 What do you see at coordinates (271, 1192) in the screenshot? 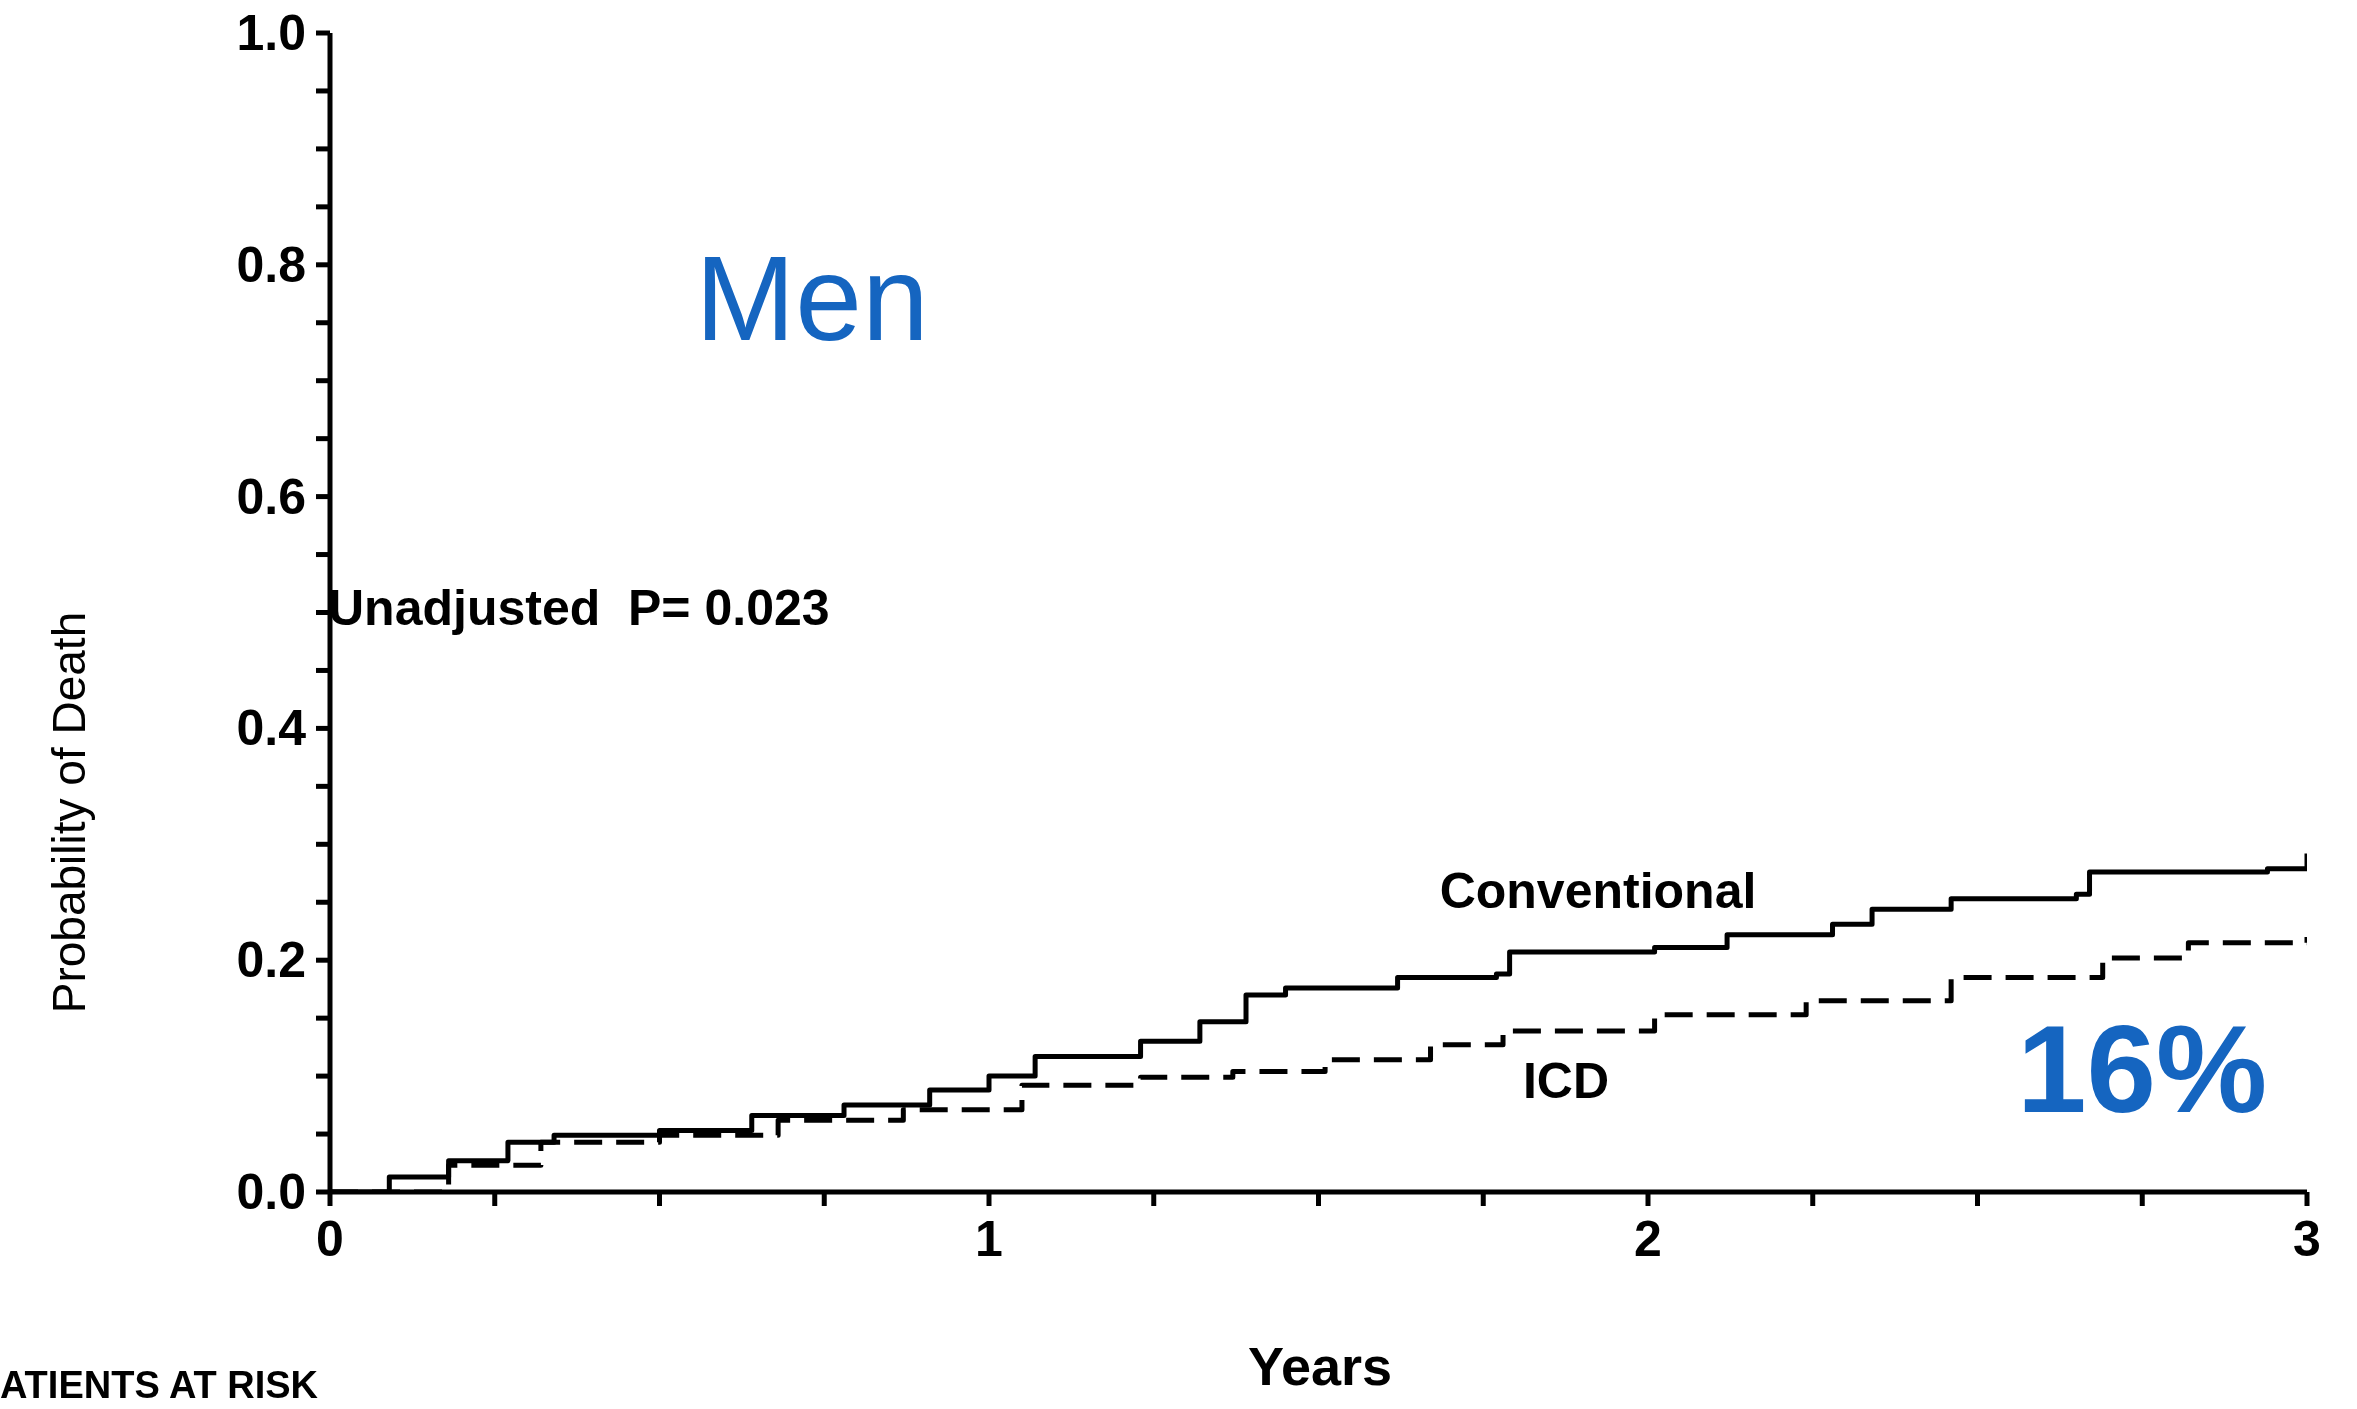
I see `y-tick-label: 0.0` at bounding box center [271, 1192].